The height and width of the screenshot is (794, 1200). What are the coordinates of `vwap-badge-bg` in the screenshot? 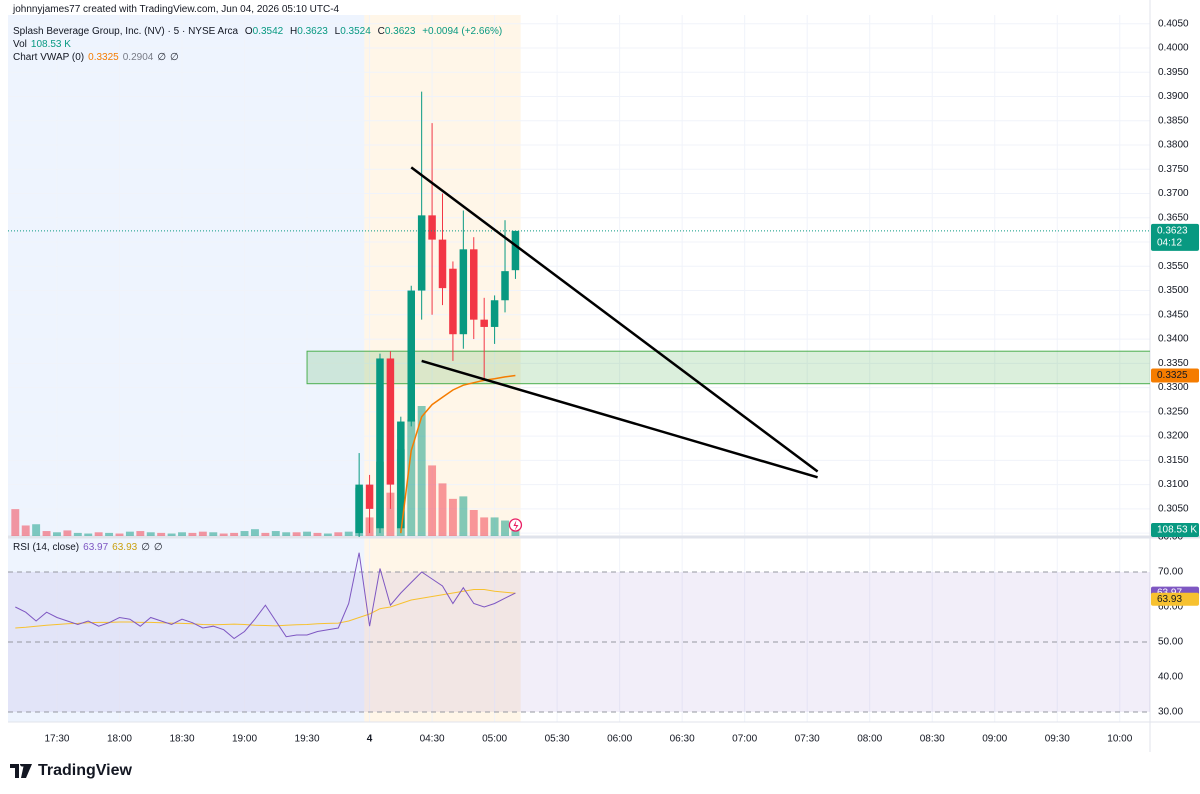 It's located at (1175, 375).